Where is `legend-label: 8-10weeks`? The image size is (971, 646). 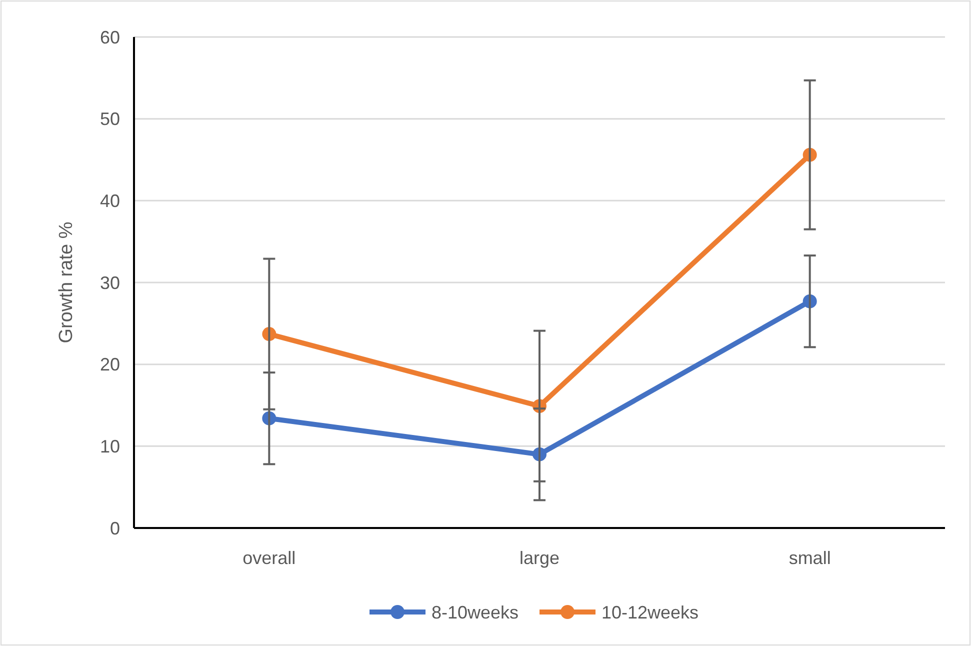
legend-label: 8-10weeks is located at coordinates (475, 612).